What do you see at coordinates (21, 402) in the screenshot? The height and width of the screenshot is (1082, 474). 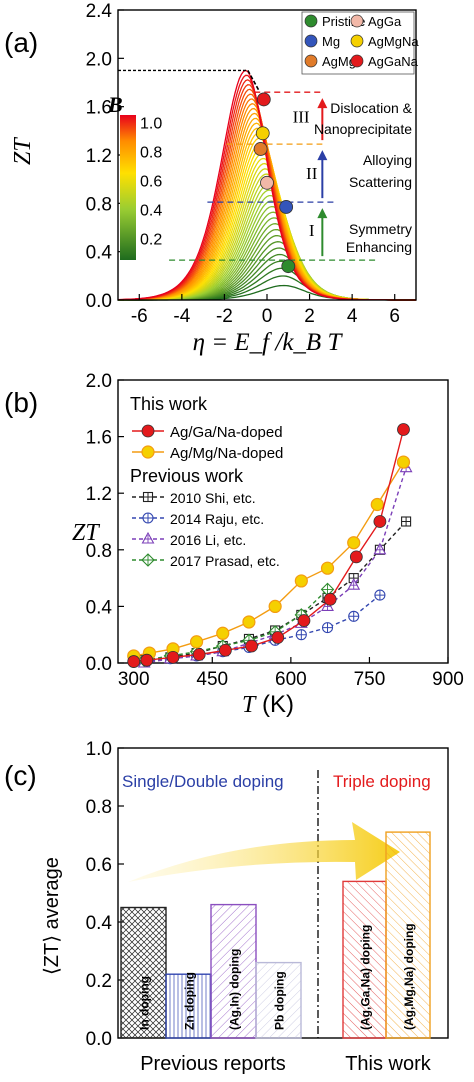 I see `panel-b-label: (b)` at bounding box center [21, 402].